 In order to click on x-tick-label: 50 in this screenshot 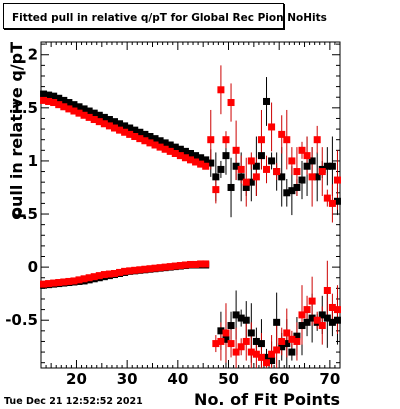, I will do `click(228, 379)`.